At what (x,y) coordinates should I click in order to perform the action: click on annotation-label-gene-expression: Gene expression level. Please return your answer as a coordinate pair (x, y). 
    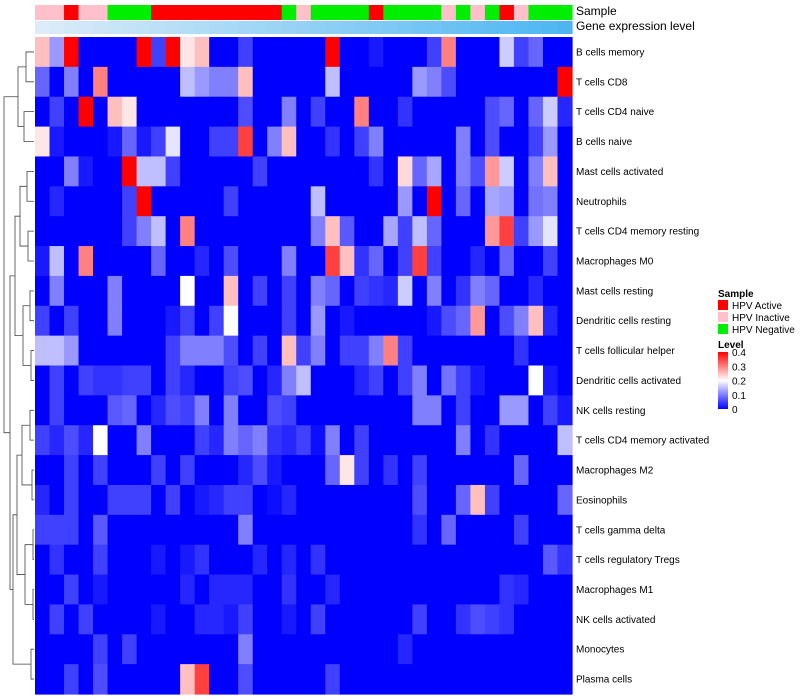
    Looking at the image, I should click on (635, 26).